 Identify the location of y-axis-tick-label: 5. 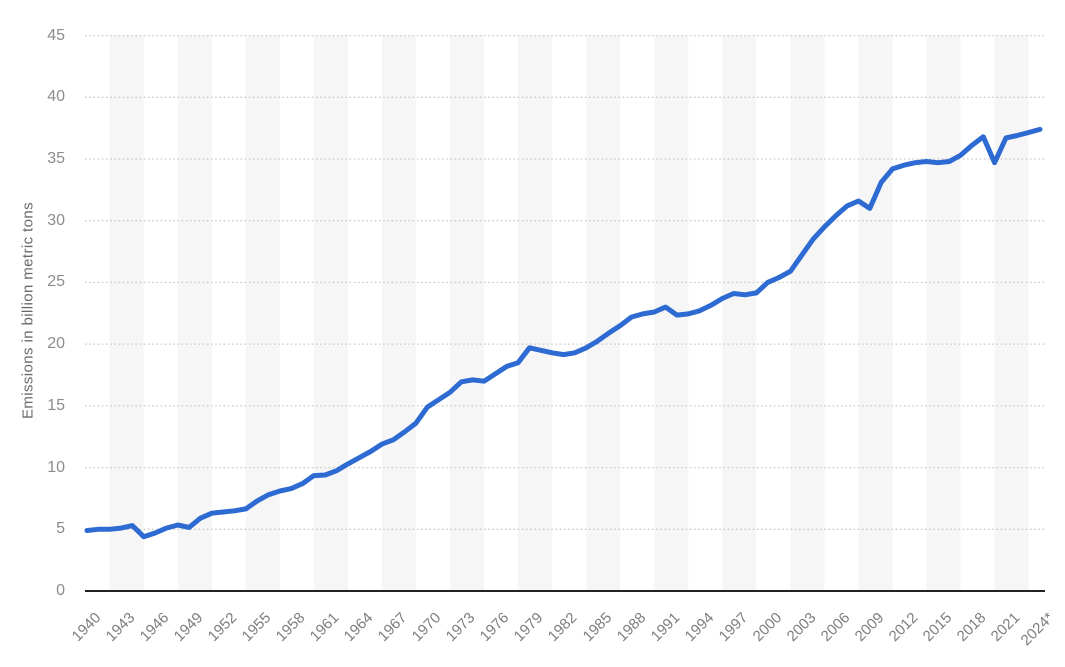
(60, 528).